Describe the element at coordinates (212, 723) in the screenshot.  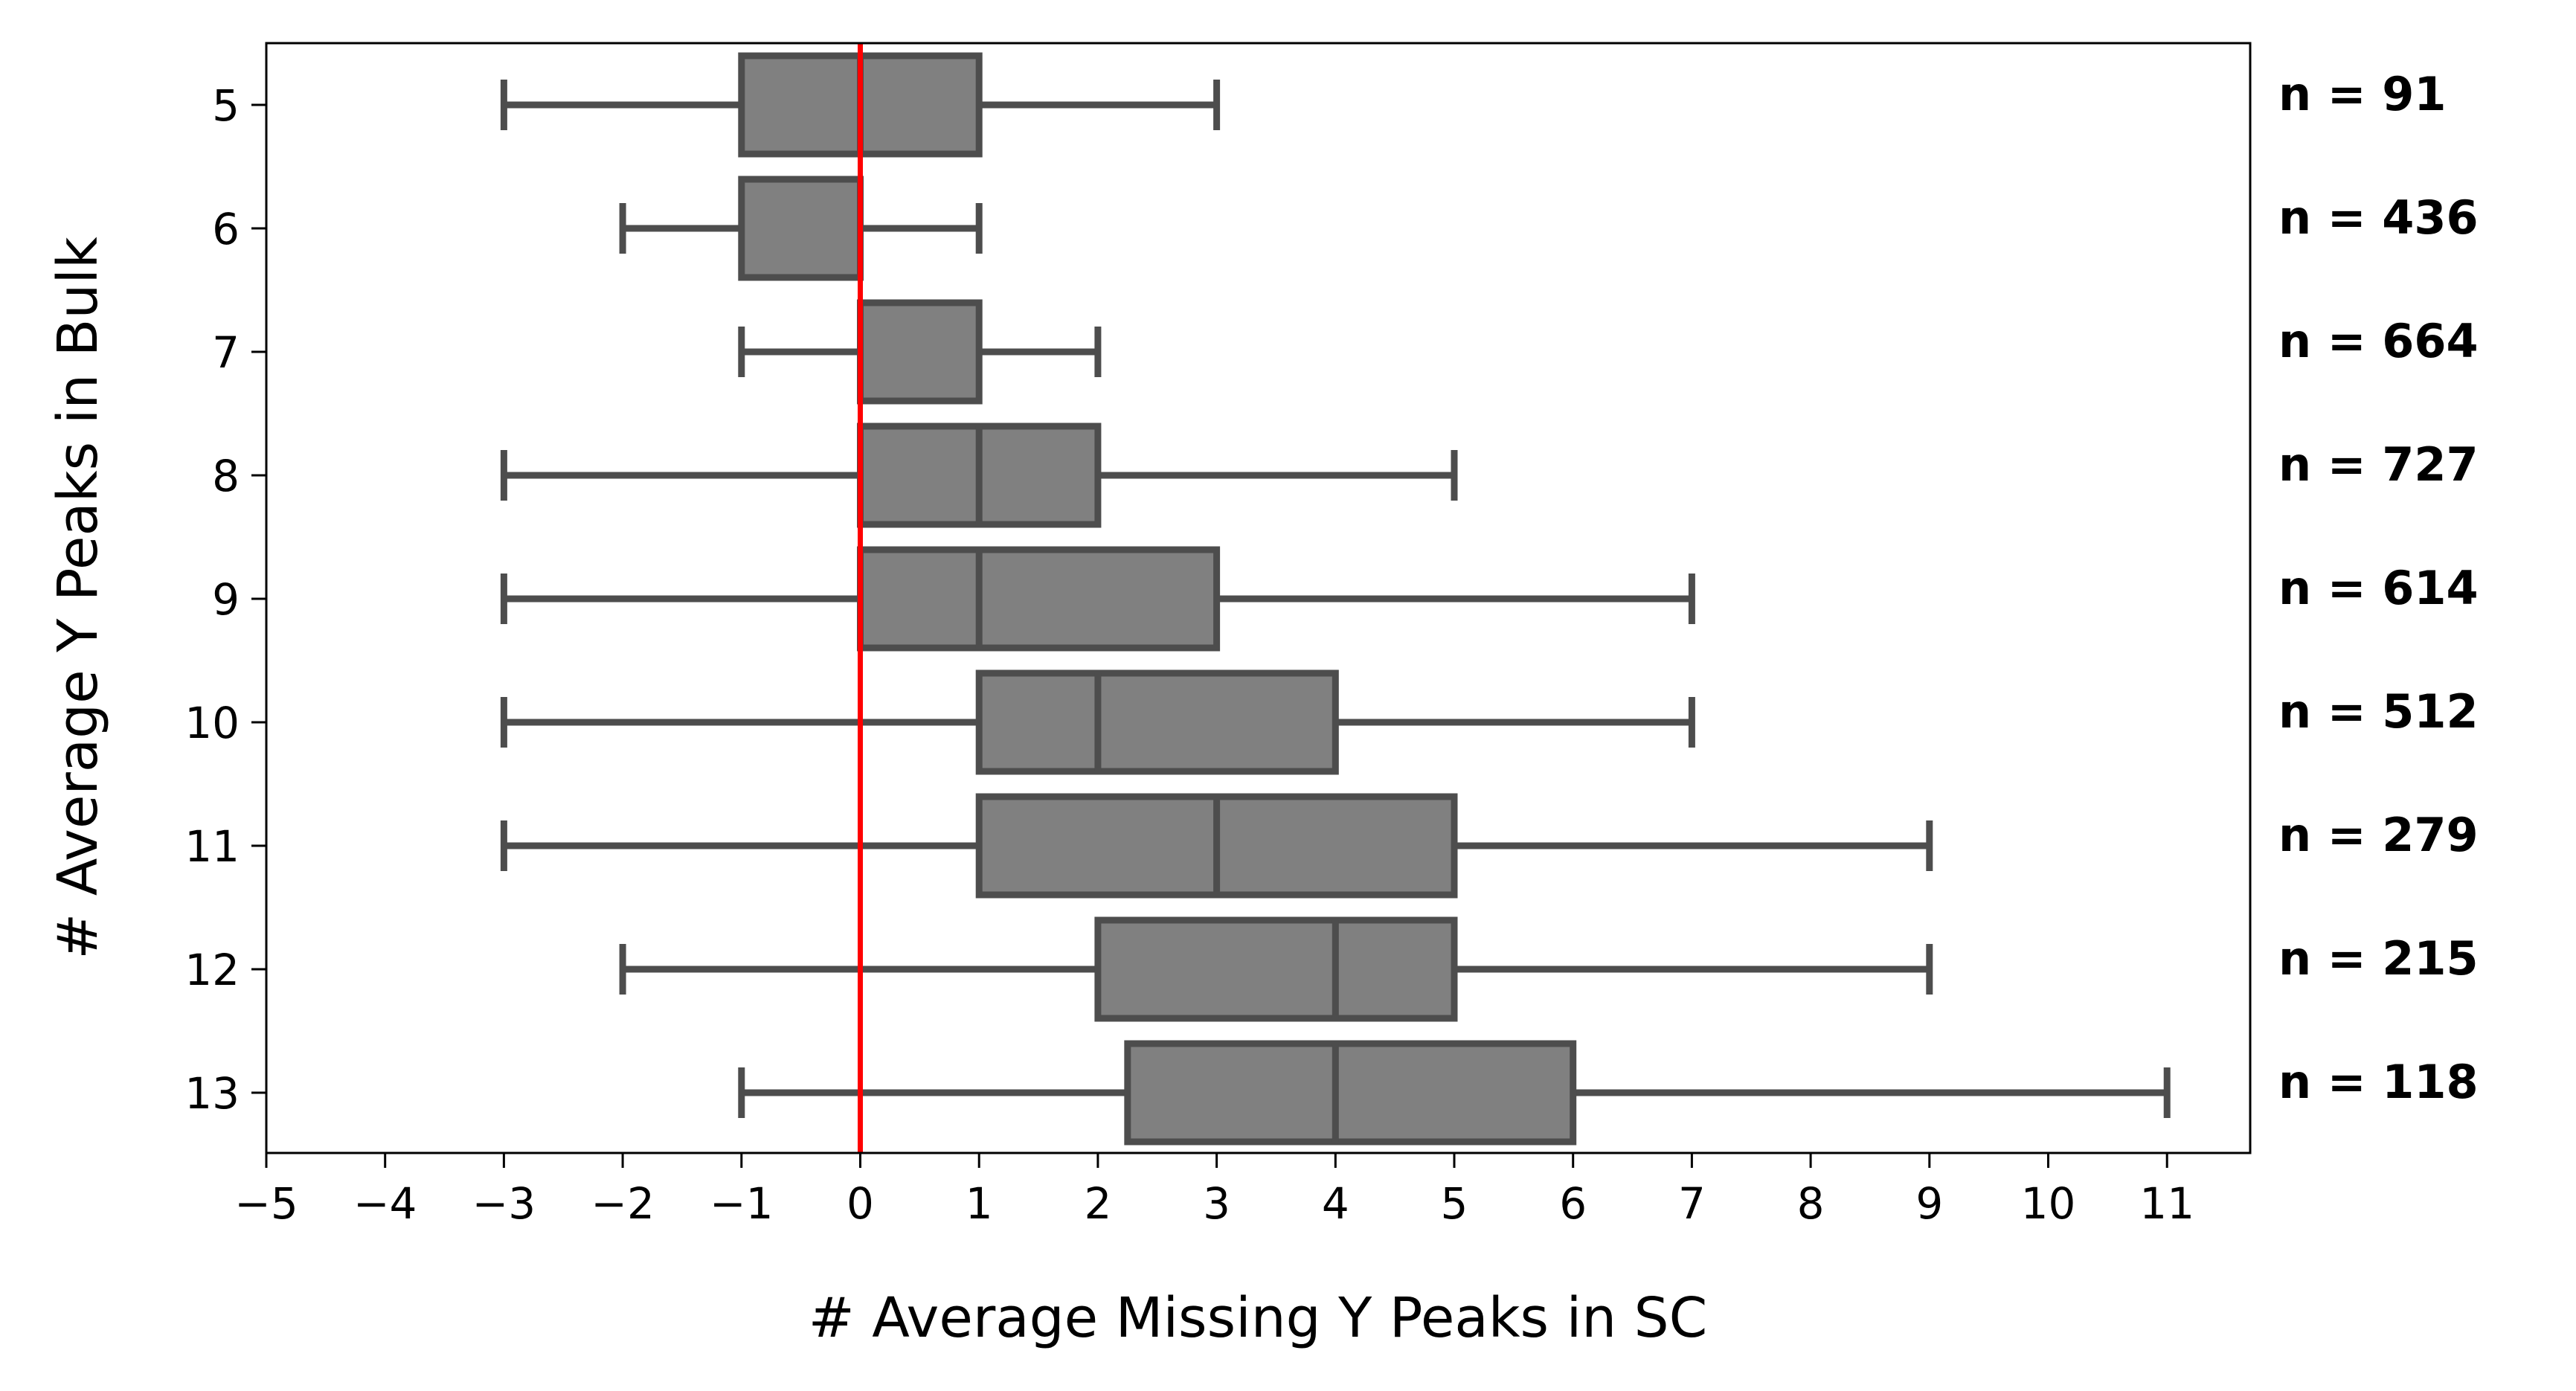
I see `y-tick-label: 10` at that location.